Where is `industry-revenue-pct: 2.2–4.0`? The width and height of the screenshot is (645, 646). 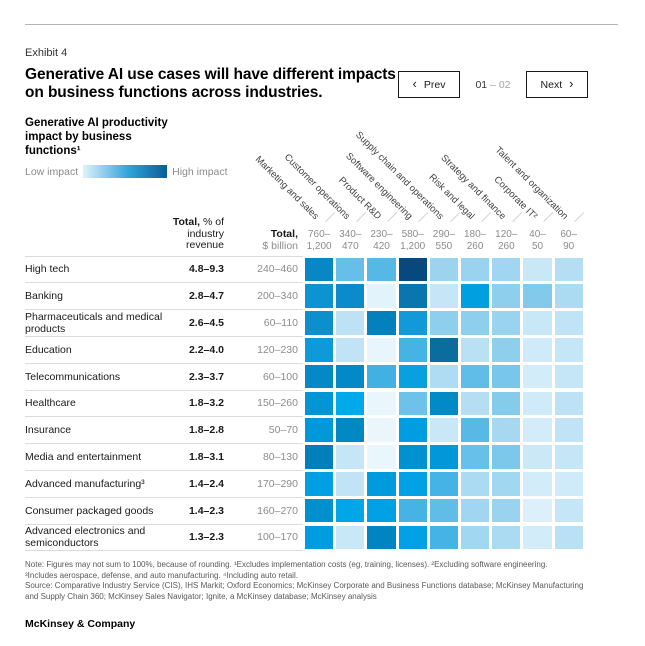
industry-revenue-pct: 2.2–4.0 is located at coordinates (206, 349).